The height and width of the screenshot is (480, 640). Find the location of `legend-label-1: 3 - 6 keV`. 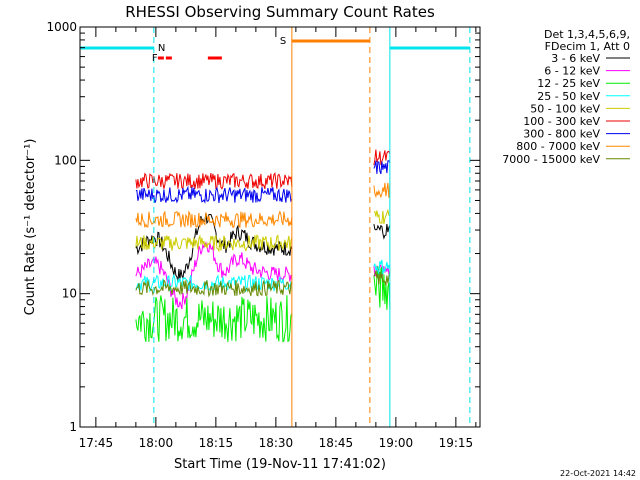

legend-label-1: 3 - 6 keV is located at coordinates (575, 58).